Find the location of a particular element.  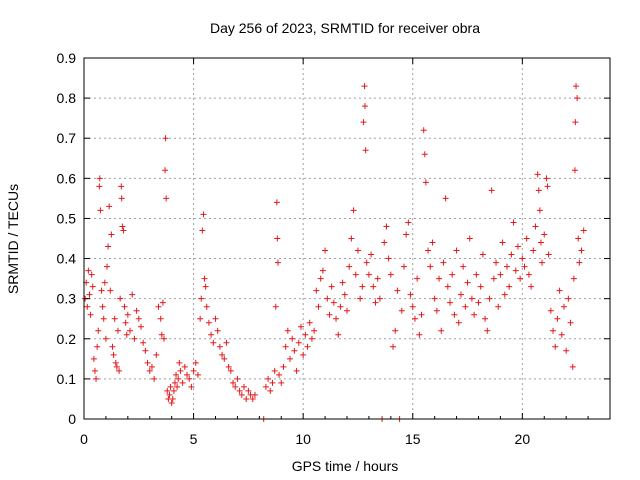

y-tick-label: 0.5 is located at coordinates (67, 218).